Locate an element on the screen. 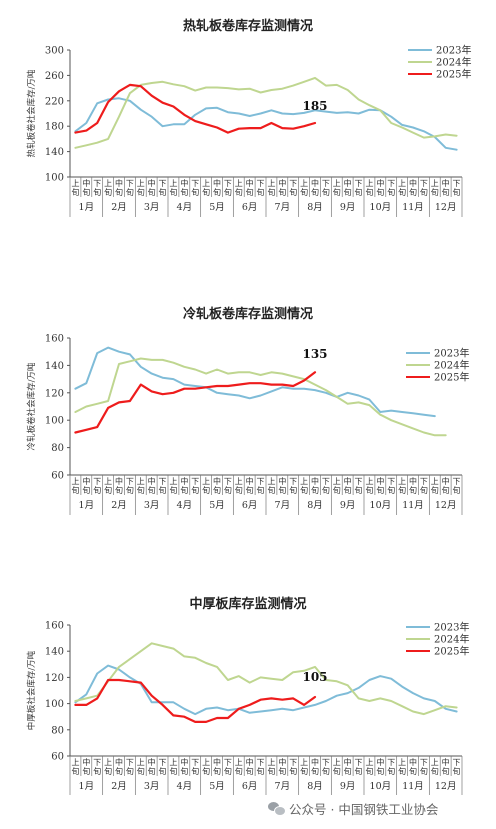 The image size is (496, 829). x-month-label: 4月 is located at coordinates (185, 207).